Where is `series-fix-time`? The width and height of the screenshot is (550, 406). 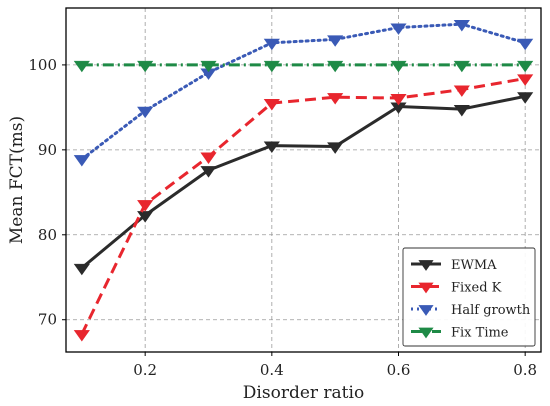
series-fix-time is located at coordinates (303, 66).